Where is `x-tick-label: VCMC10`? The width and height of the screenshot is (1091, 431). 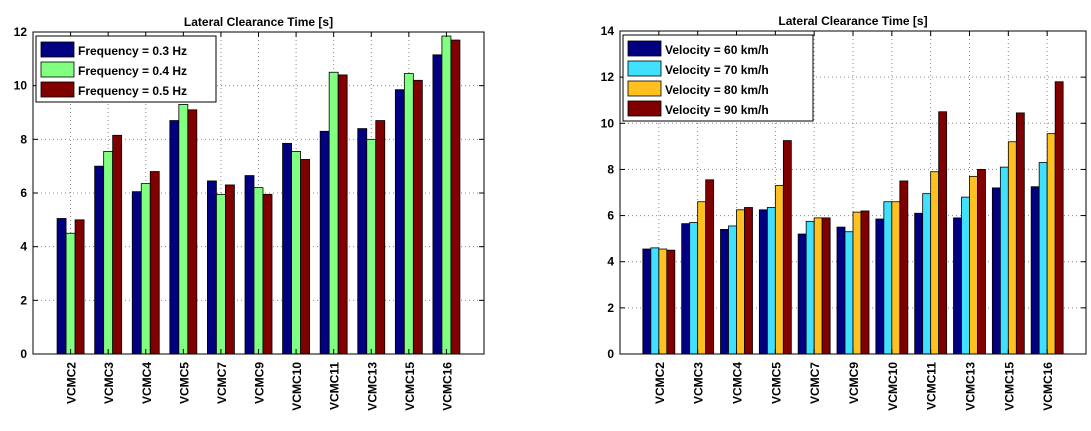 x-tick-label: VCMC10 is located at coordinates (297, 386).